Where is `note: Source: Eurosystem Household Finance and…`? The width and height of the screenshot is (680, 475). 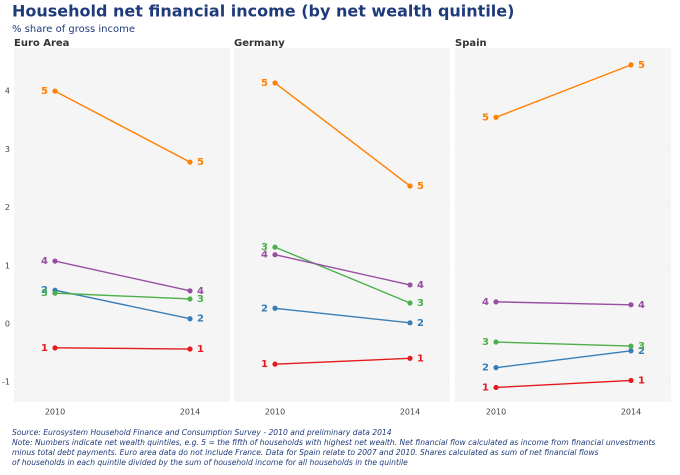
note: Source: Eurosystem Household Finance and… is located at coordinates (202, 432).